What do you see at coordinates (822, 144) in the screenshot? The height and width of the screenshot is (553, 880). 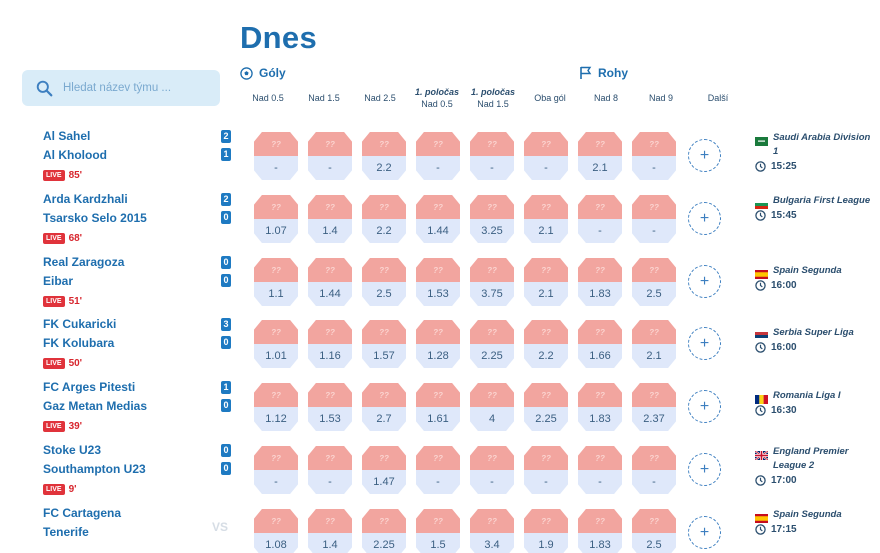 I see `league-name: Saudi Arabia Division 1` at bounding box center [822, 144].